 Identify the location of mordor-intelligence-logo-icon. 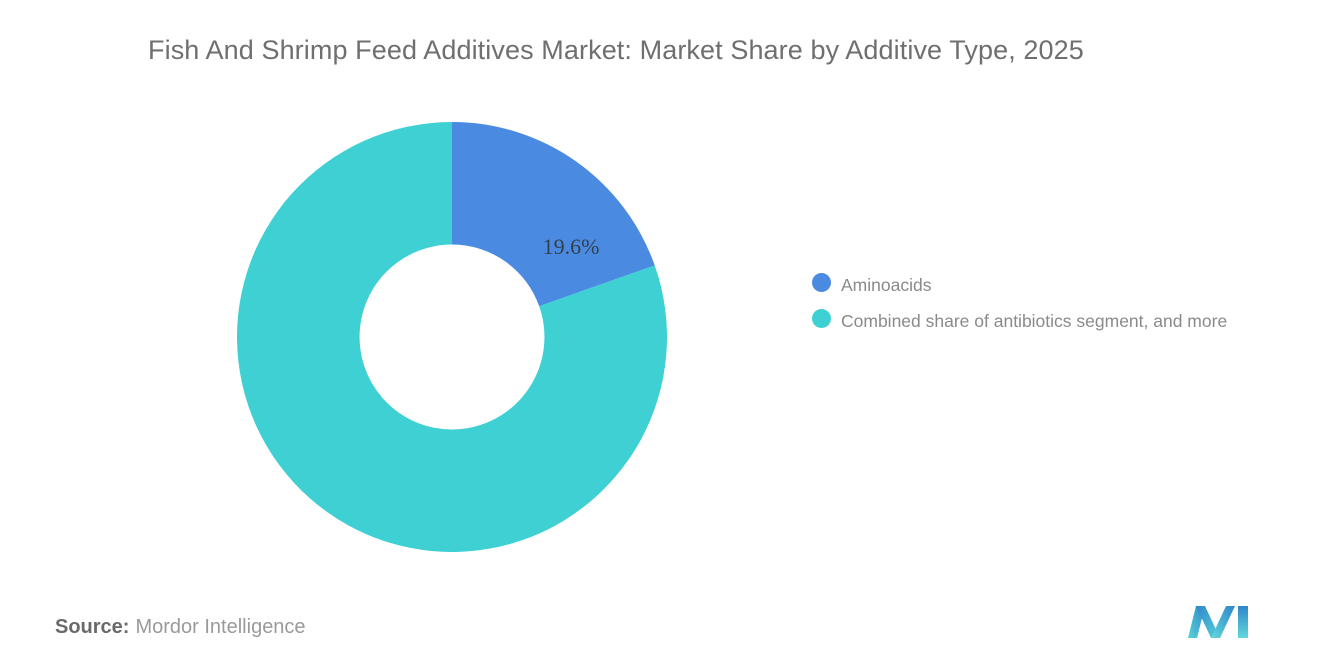
(1220, 621).